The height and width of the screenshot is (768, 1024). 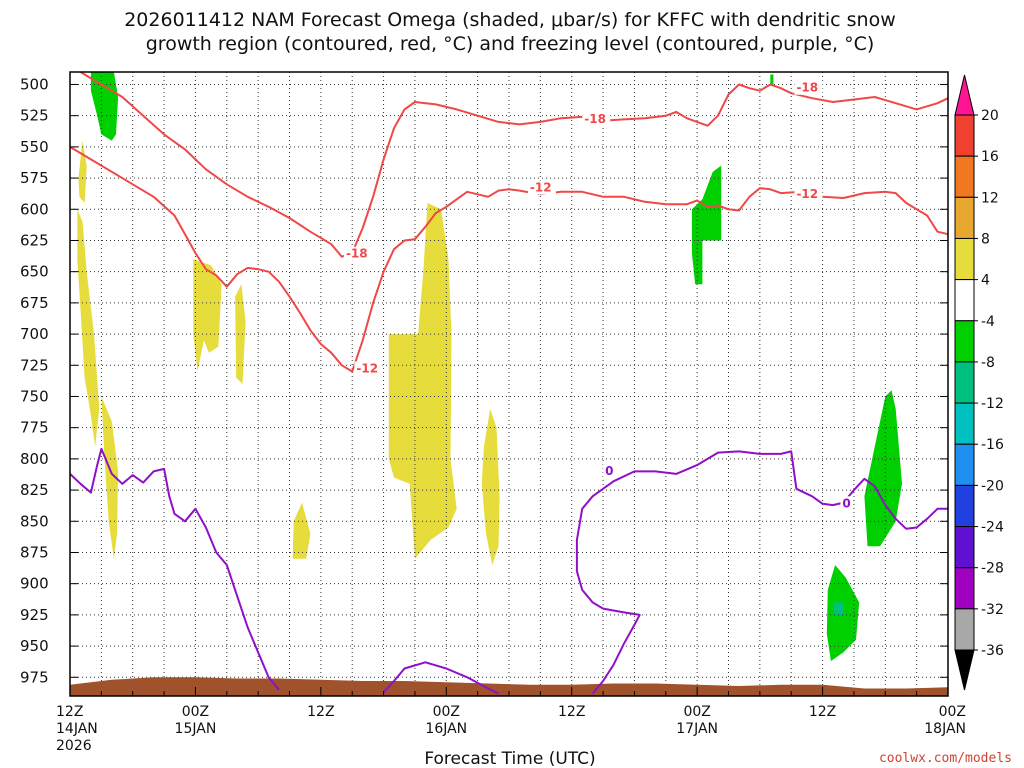 I want to click on y-tick-label: 675, so click(x=34, y=303).